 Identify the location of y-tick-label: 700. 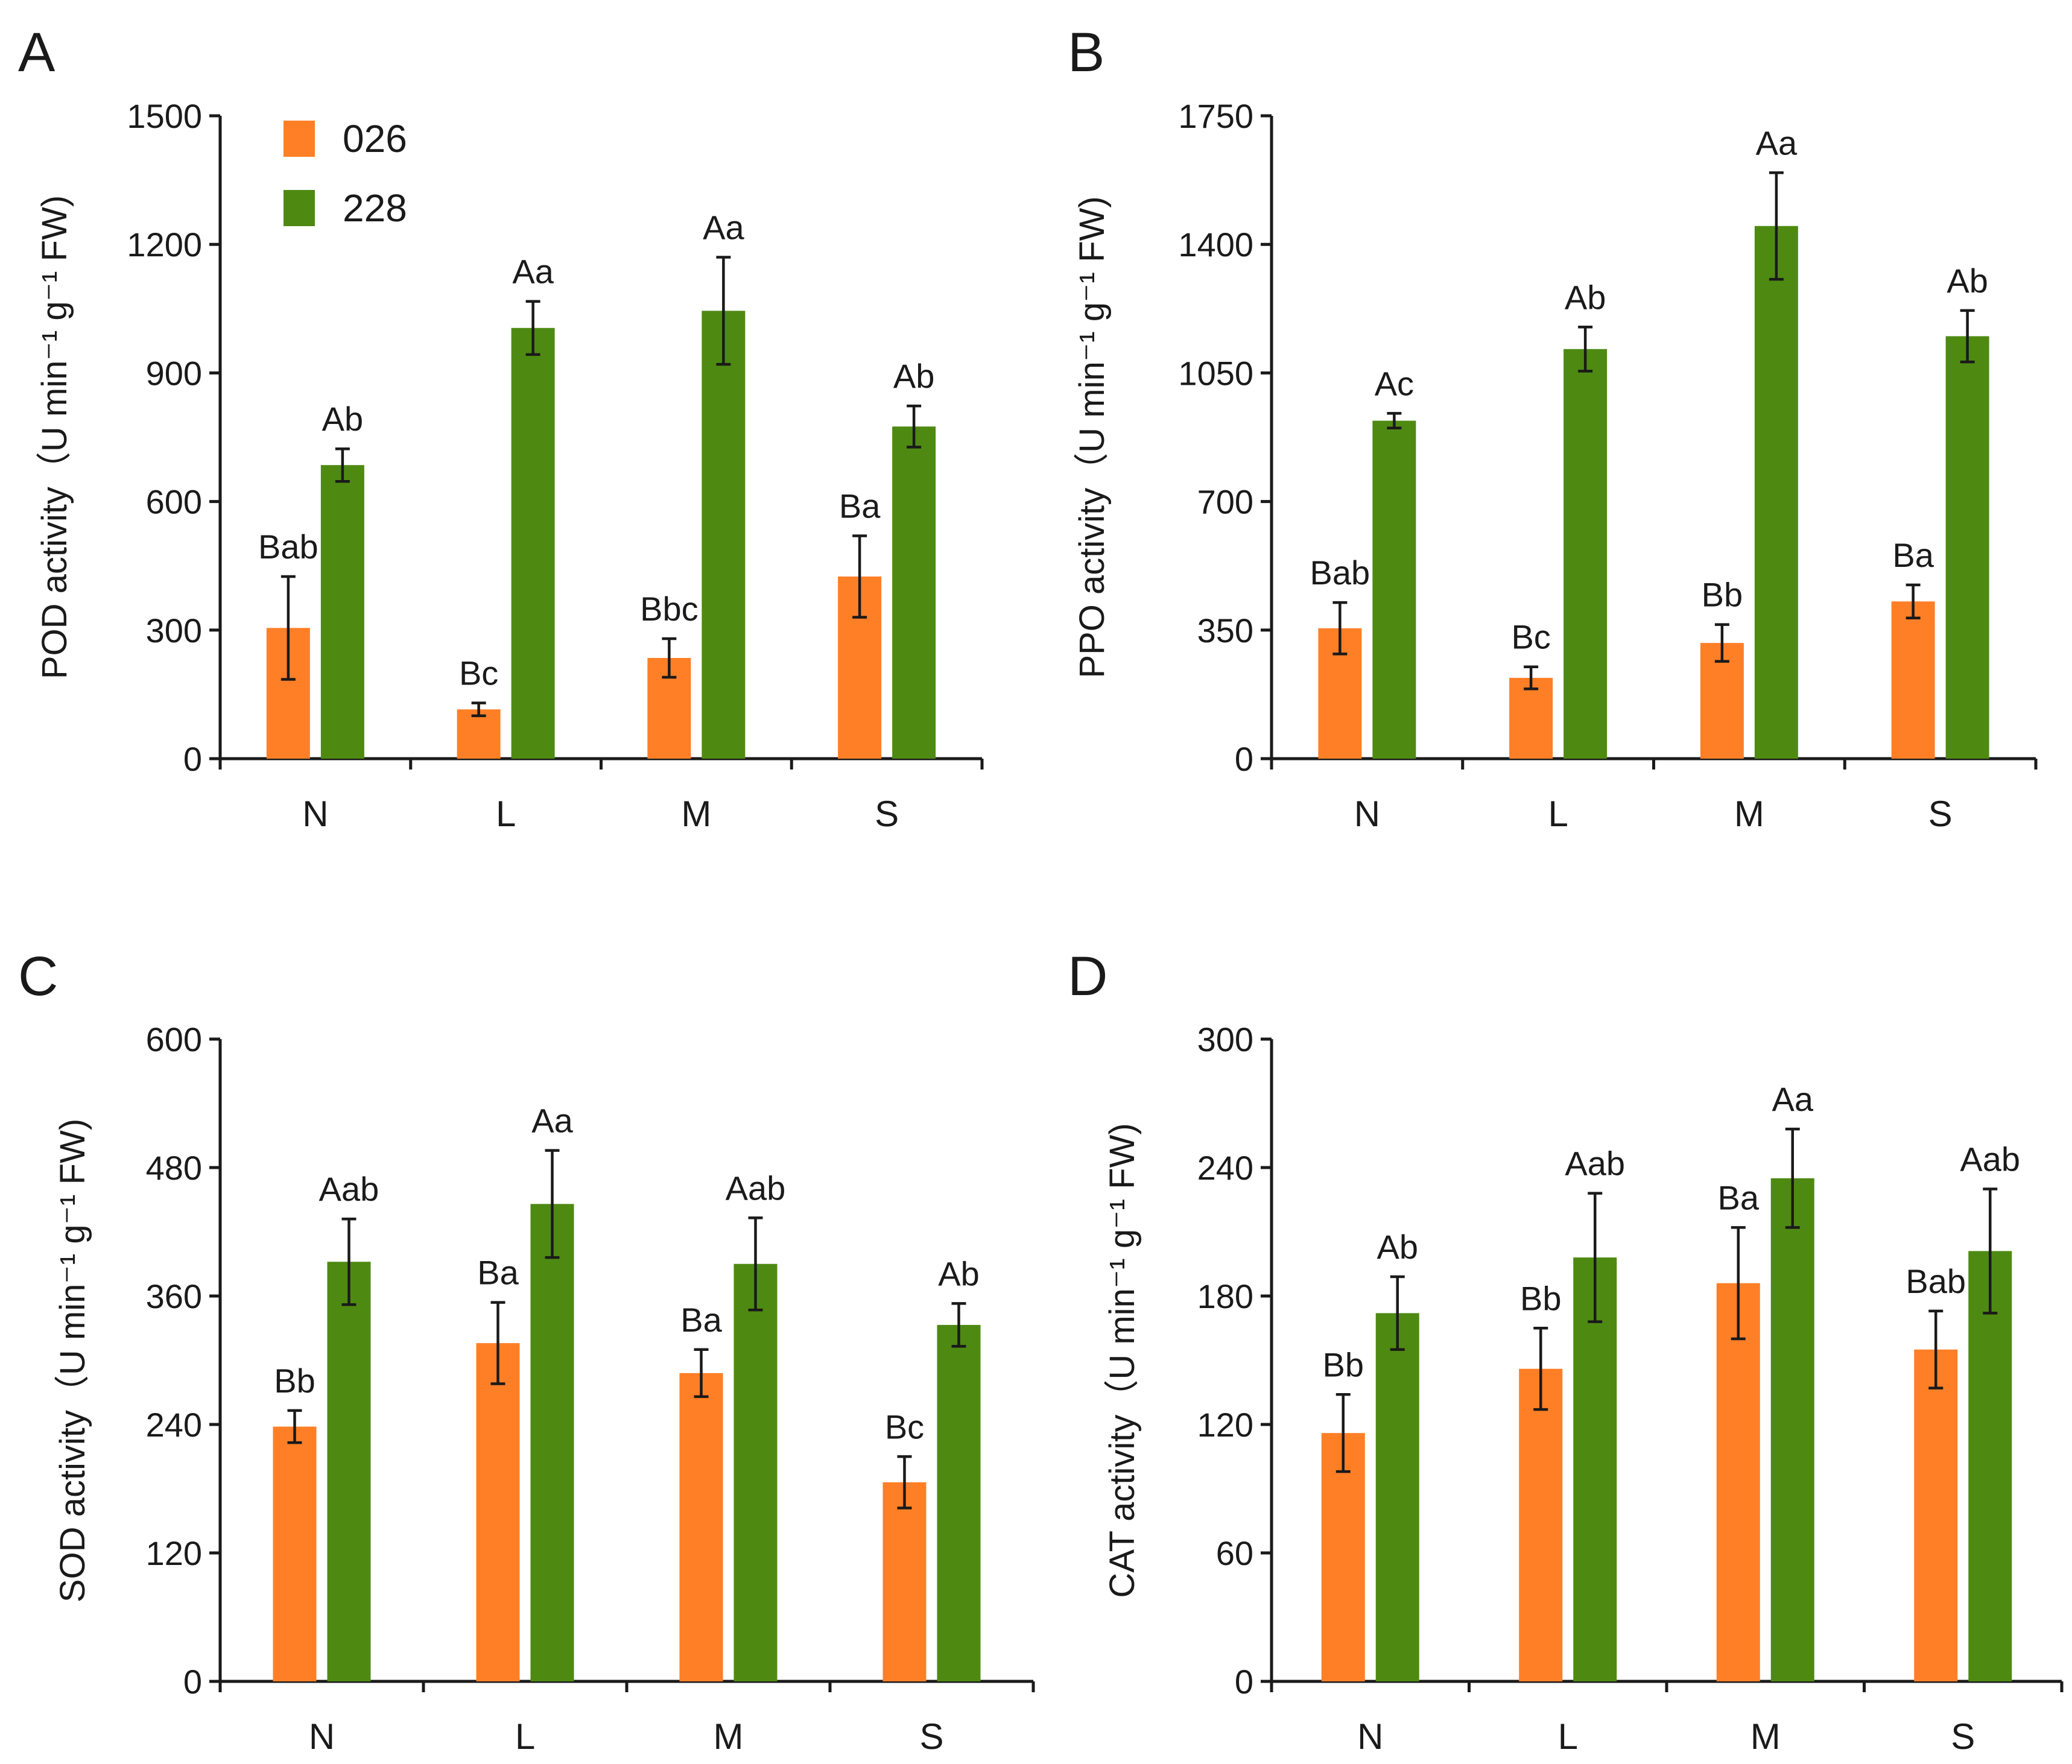
(1225, 502).